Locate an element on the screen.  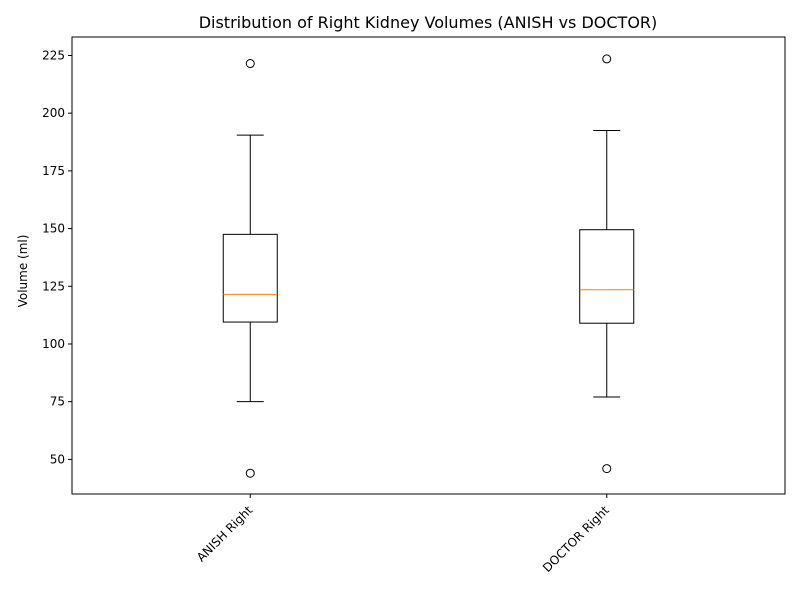
x-tick-label: ANISH Right is located at coordinates (225, 534).